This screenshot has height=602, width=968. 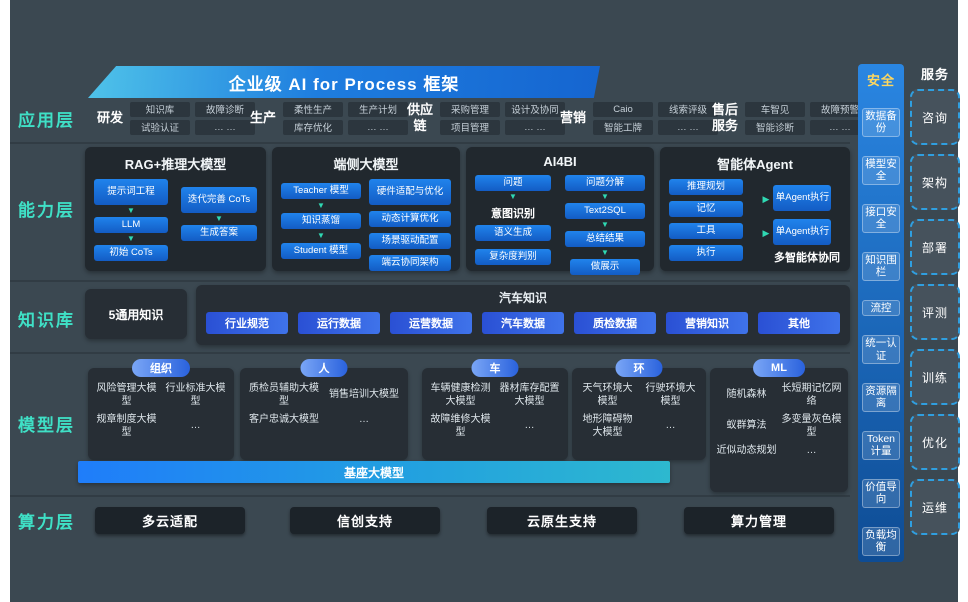 What do you see at coordinates (136, 314) in the screenshot?
I see `general-knowledge-box: 5通用知识` at bounding box center [136, 314].